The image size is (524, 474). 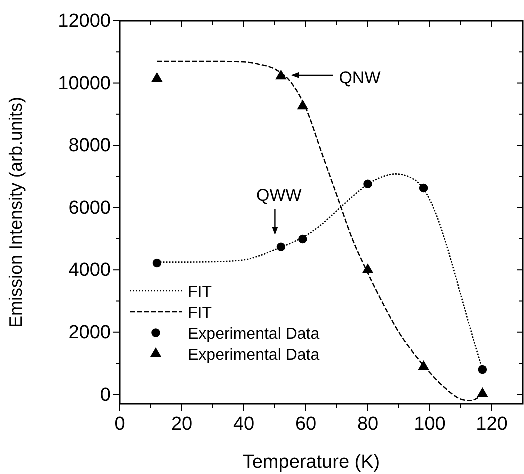 What do you see at coordinates (182, 425) in the screenshot?
I see `x-tick-label: 20` at bounding box center [182, 425].